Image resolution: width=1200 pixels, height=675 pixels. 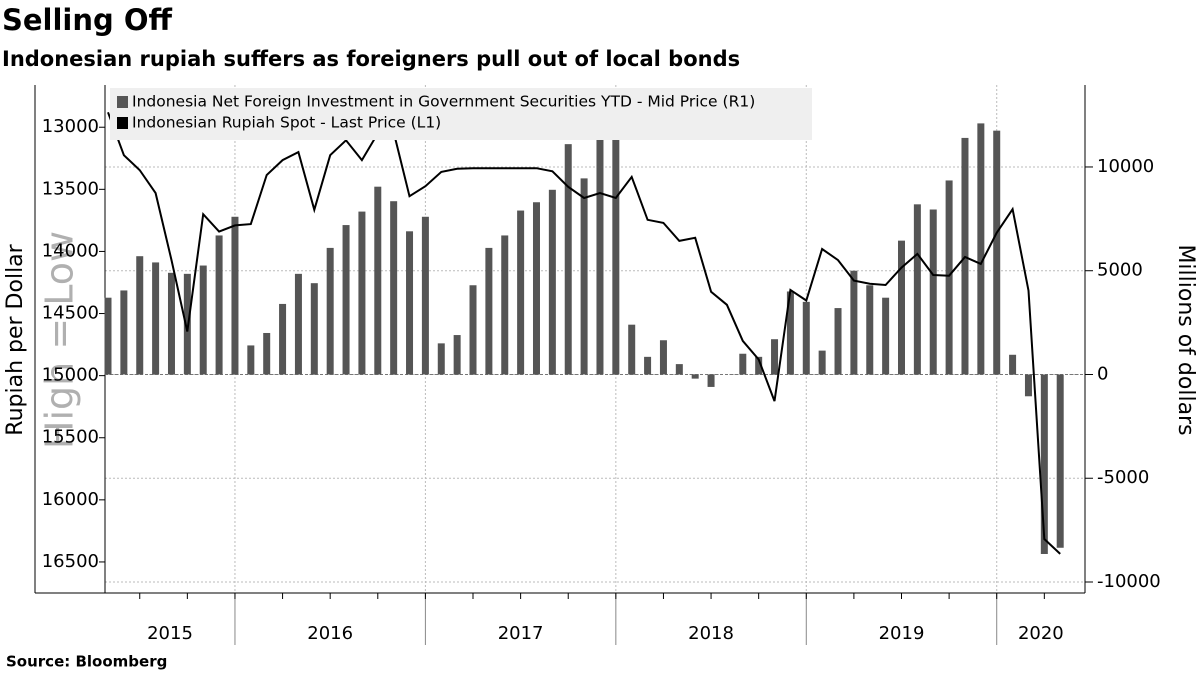 What do you see at coordinates (1129, 581) in the screenshot?
I see `y2-tick-label: -10000` at bounding box center [1129, 581].